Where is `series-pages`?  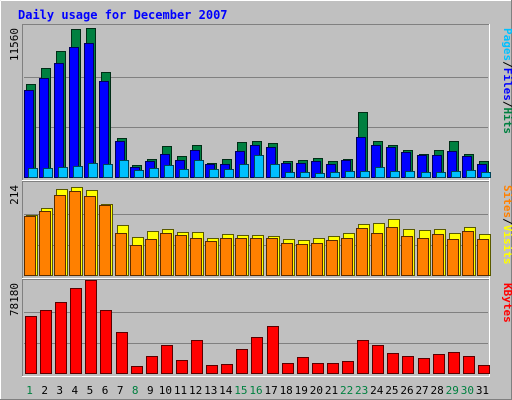 series-pages is located at coordinates (259, 166).